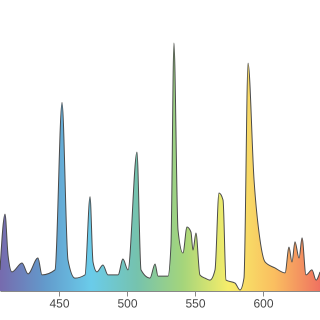 This screenshot has width=320, height=320. I want to click on x-tick-label: 450, so click(60, 303).